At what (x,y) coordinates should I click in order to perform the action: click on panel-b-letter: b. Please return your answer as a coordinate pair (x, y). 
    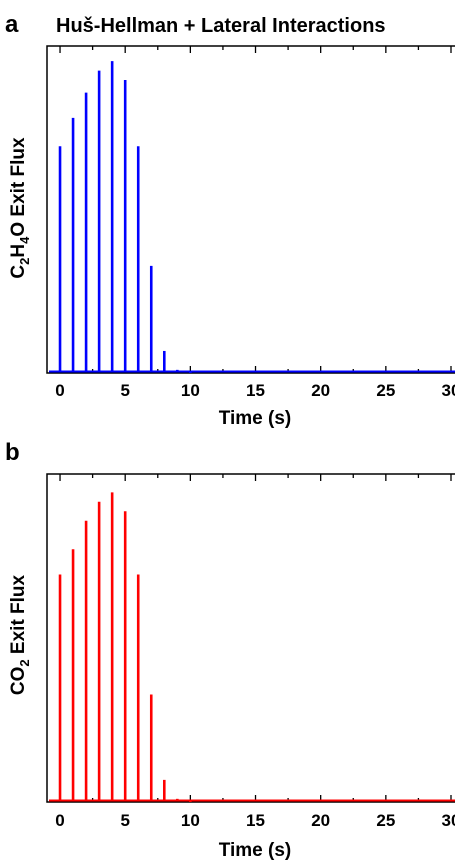
    Looking at the image, I should click on (12, 452).